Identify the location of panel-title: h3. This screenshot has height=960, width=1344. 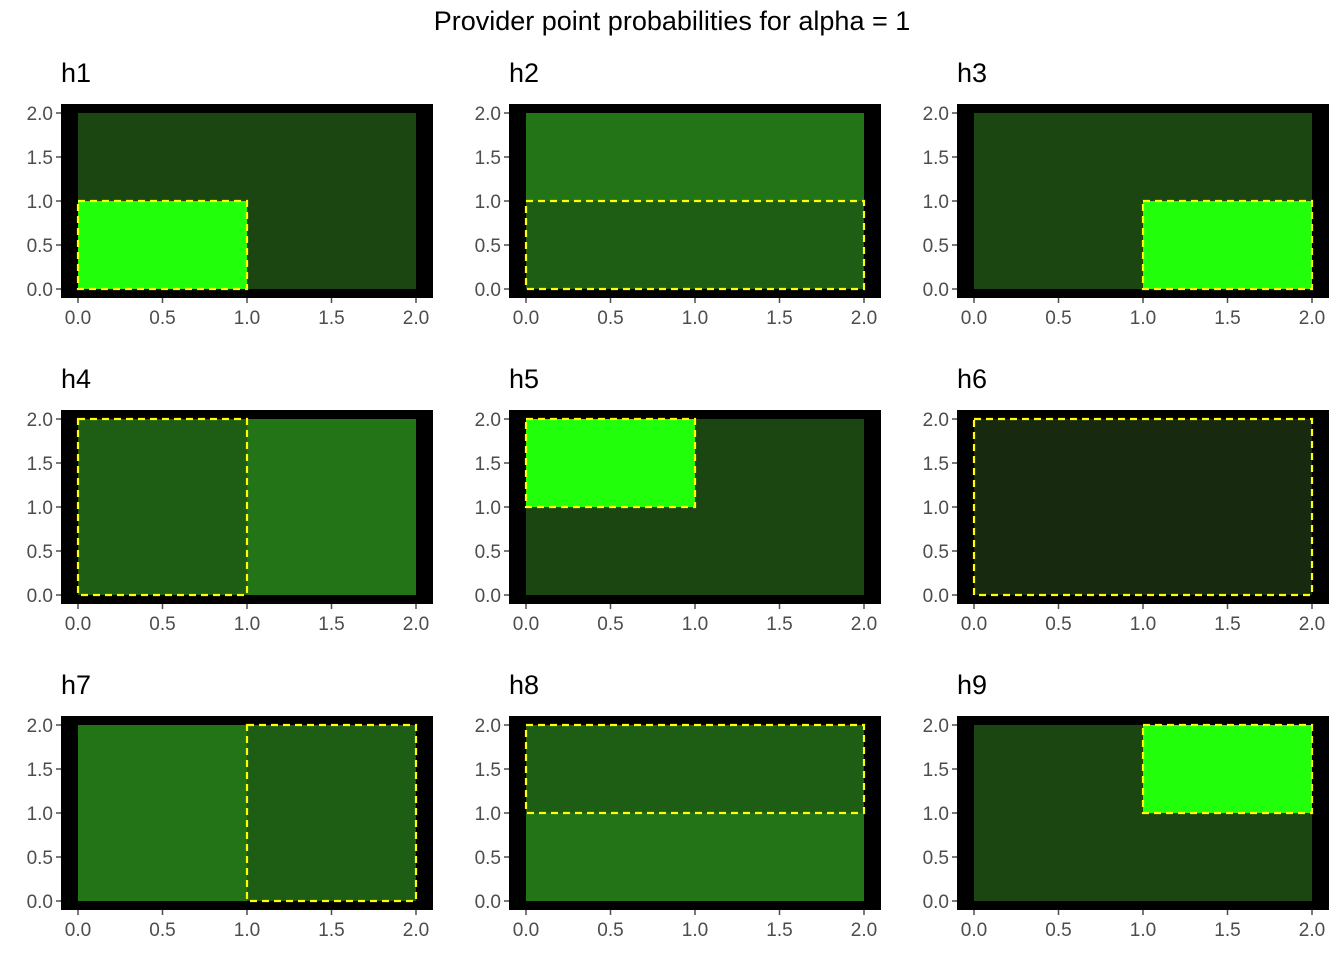
(972, 73).